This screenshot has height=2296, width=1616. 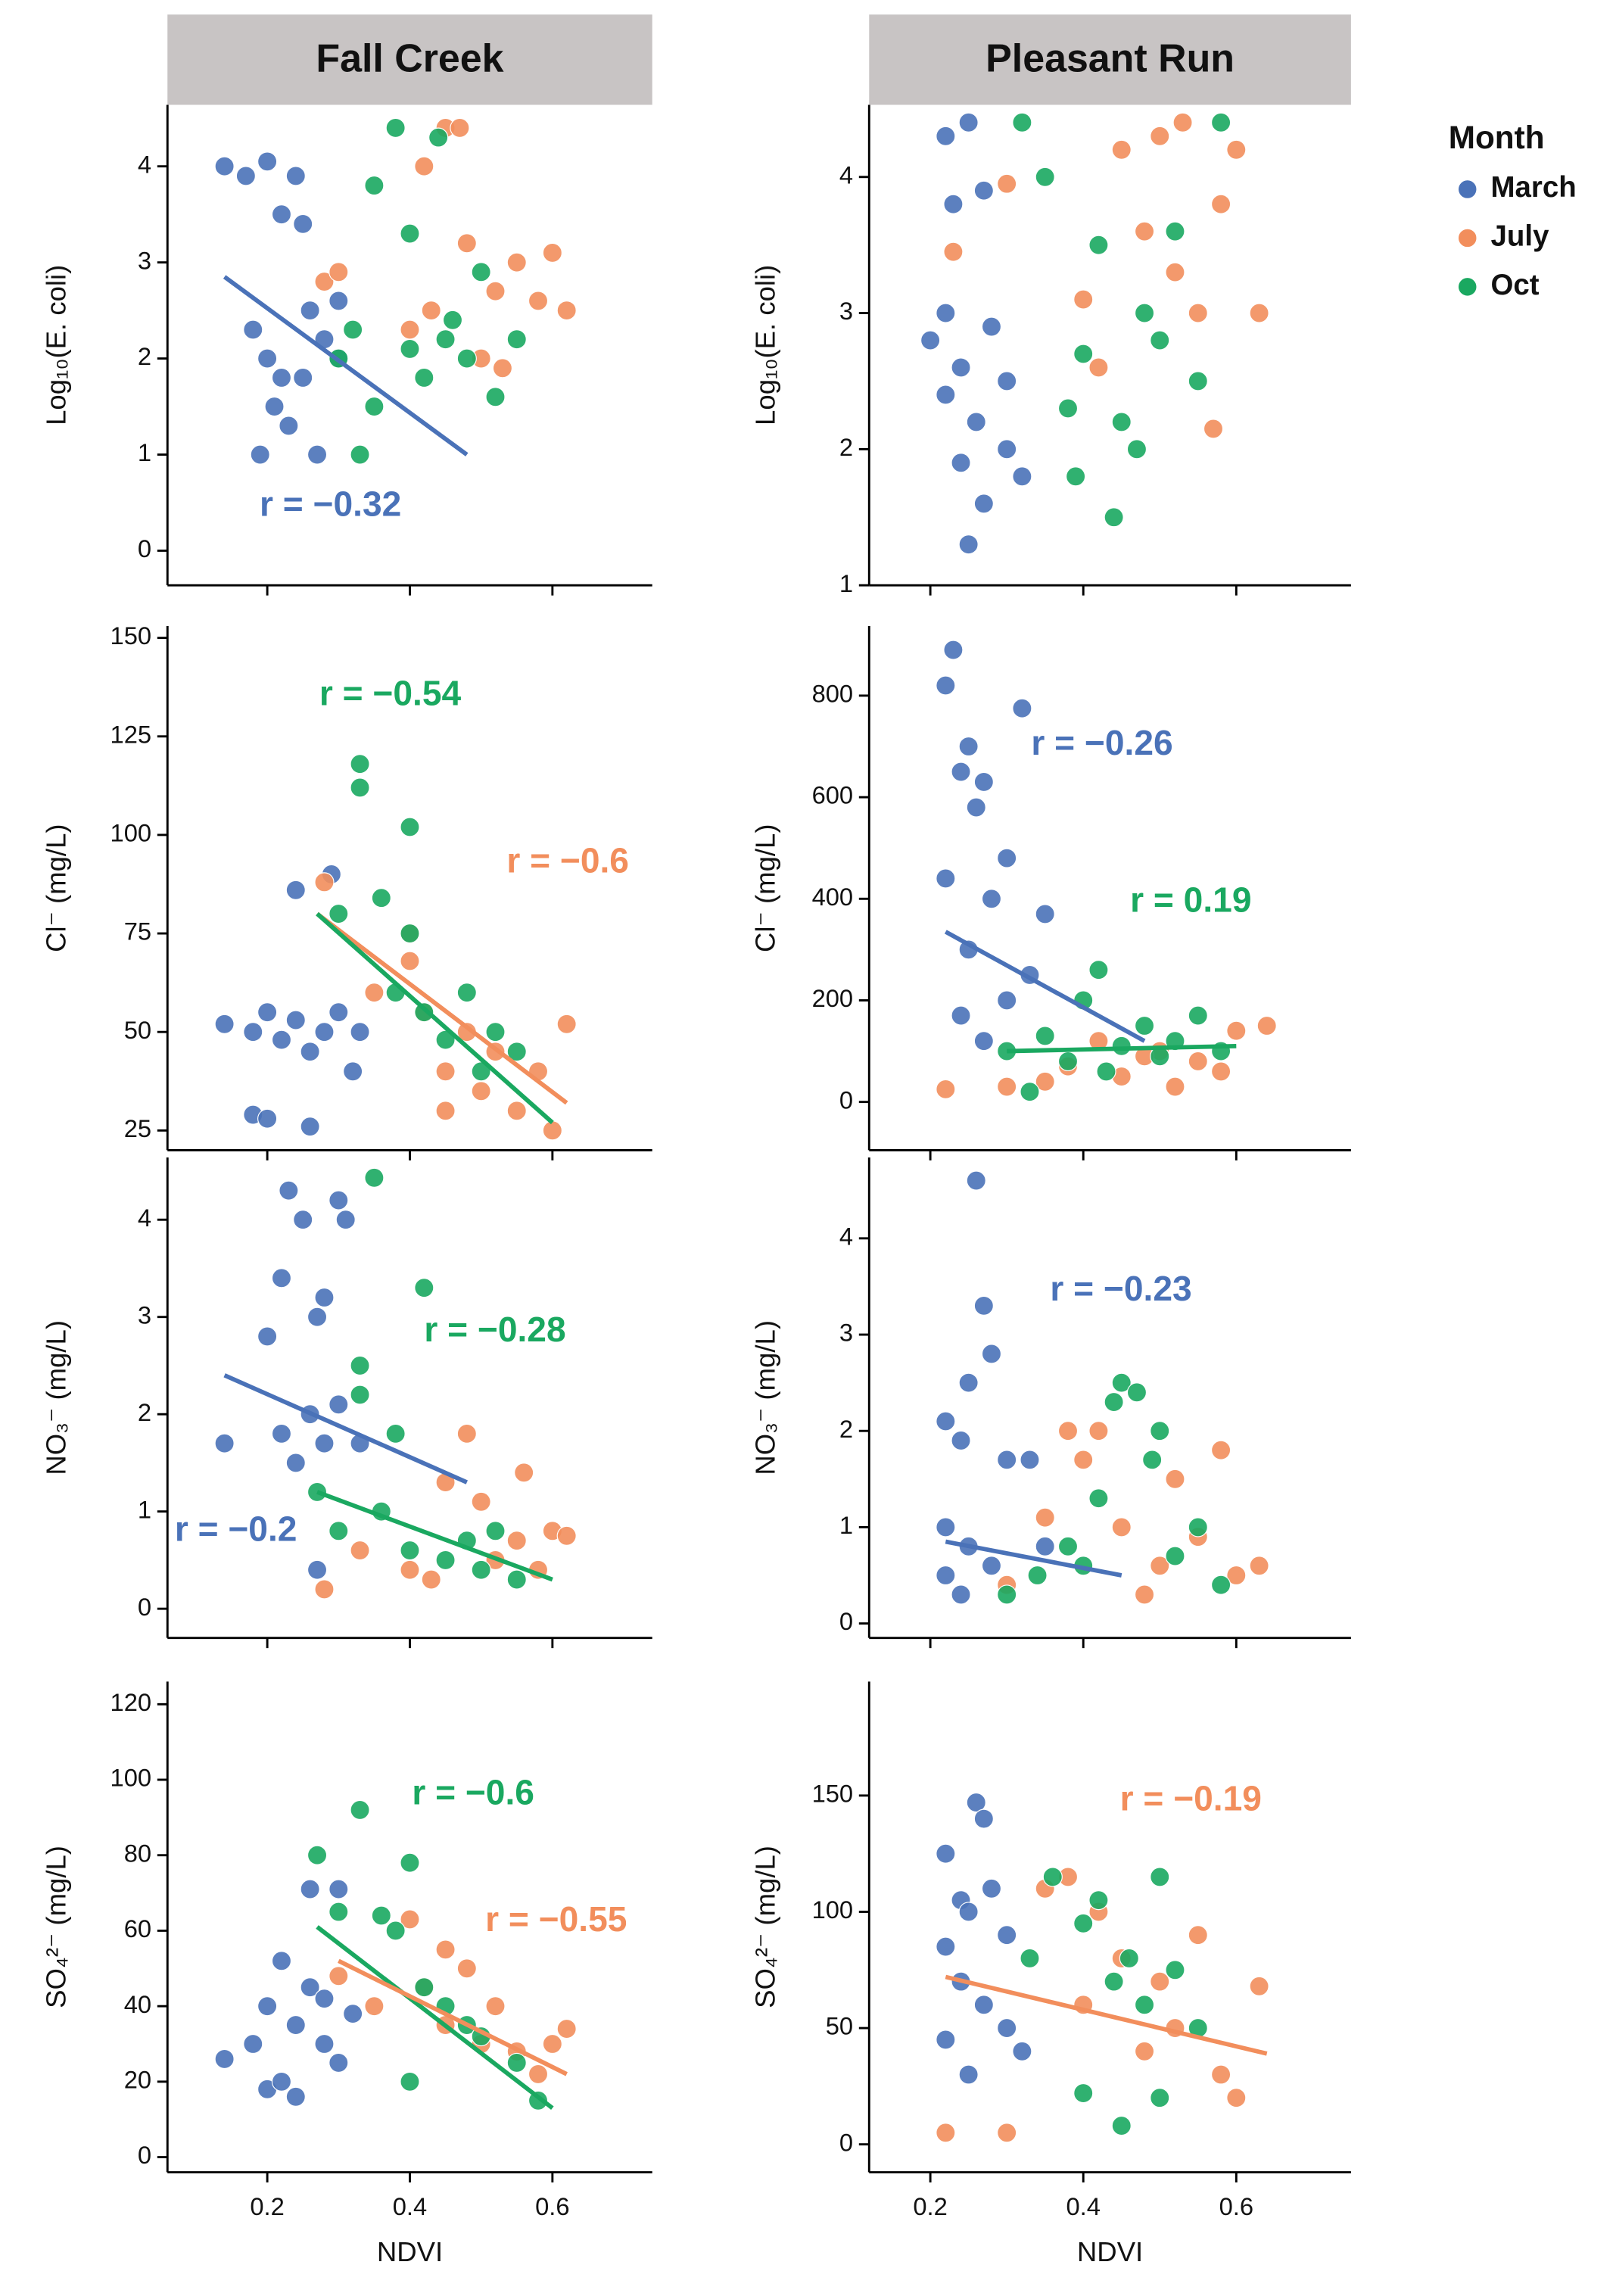 What do you see at coordinates (846, 447) in the screenshot?
I see `y-tick-label: 2` at bounding box center [846, 447].